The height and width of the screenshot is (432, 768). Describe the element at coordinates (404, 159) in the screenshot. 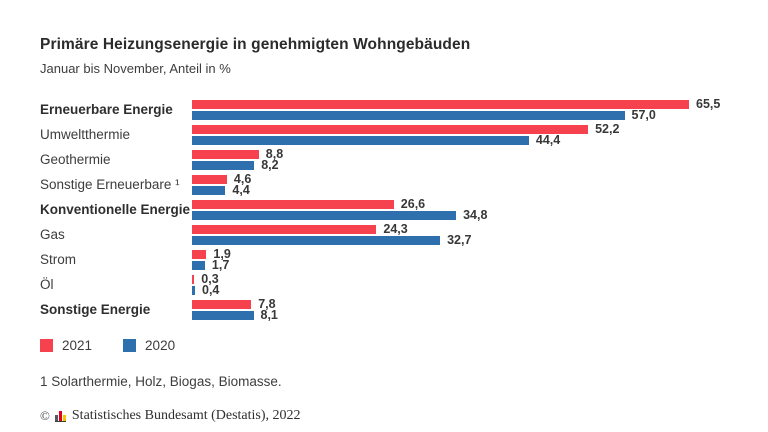

I see `chart-row: Geothermie 8,8 8,2` at that location.